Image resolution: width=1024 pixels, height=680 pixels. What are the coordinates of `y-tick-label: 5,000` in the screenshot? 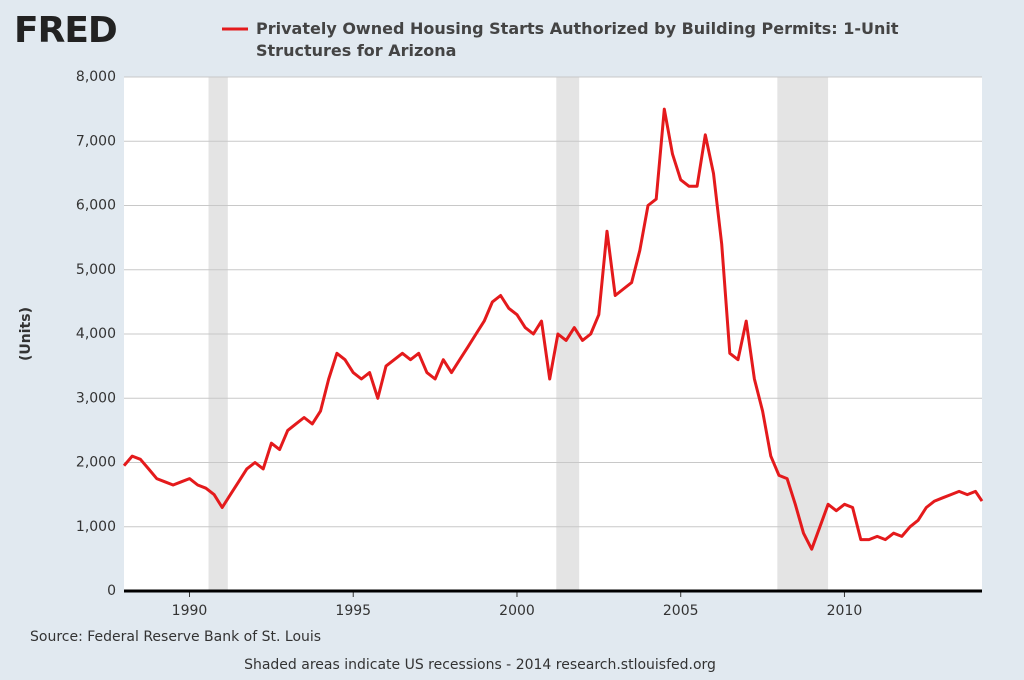 It's located at (96, 270).